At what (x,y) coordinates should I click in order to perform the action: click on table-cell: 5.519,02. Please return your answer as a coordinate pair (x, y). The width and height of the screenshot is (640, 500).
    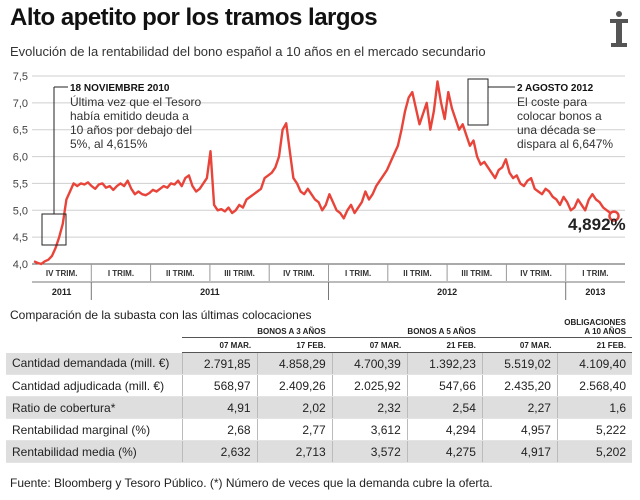
    Looking at the image, I should click on (519, 363).